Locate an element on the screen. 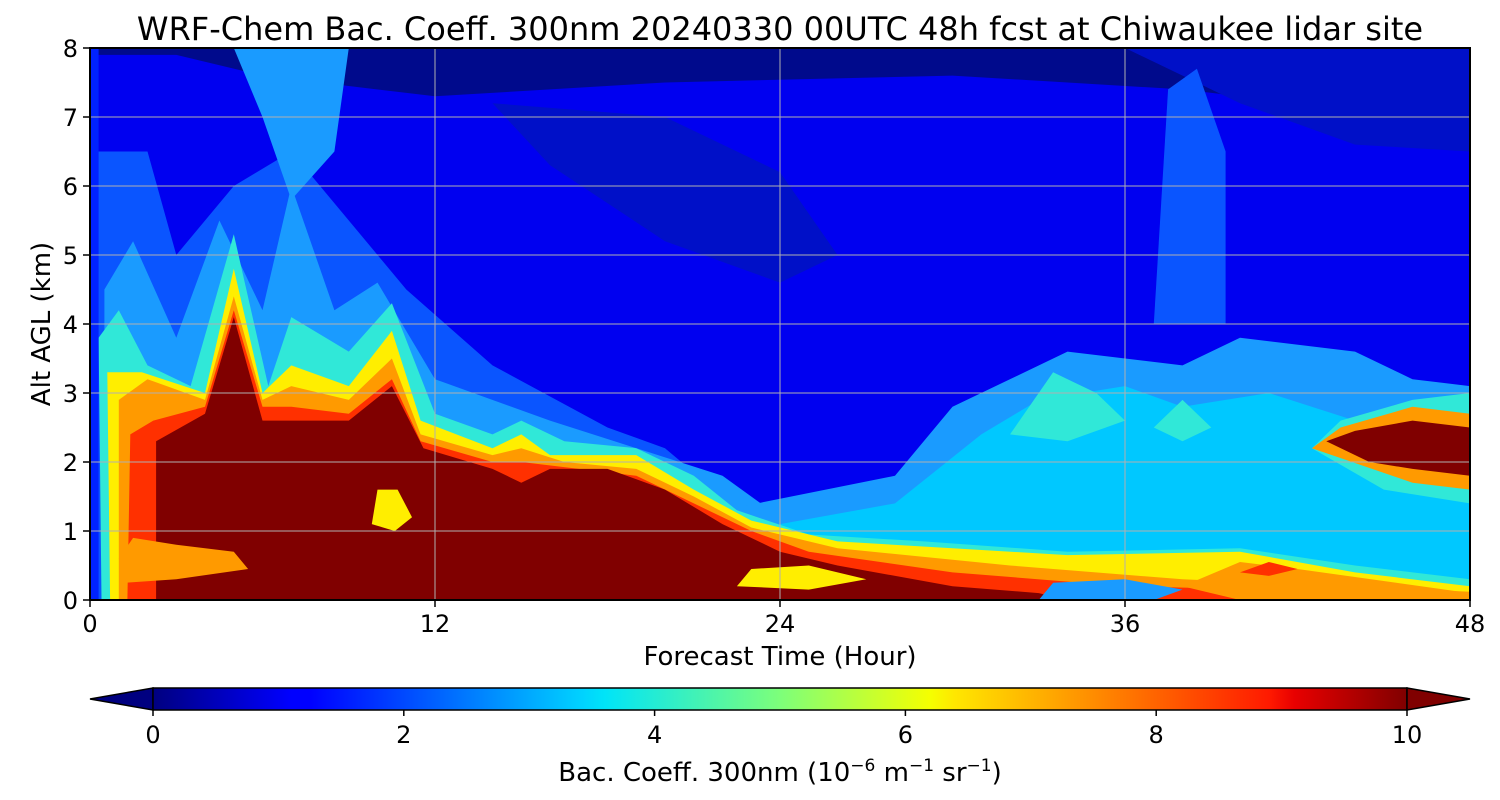 Image resolution: width=1500 pixels, height=800 pixels. colorbar-label: Bac. Coeff. 300nm (10−6 m−1 sr−1) is located at coordinates (779, 772).